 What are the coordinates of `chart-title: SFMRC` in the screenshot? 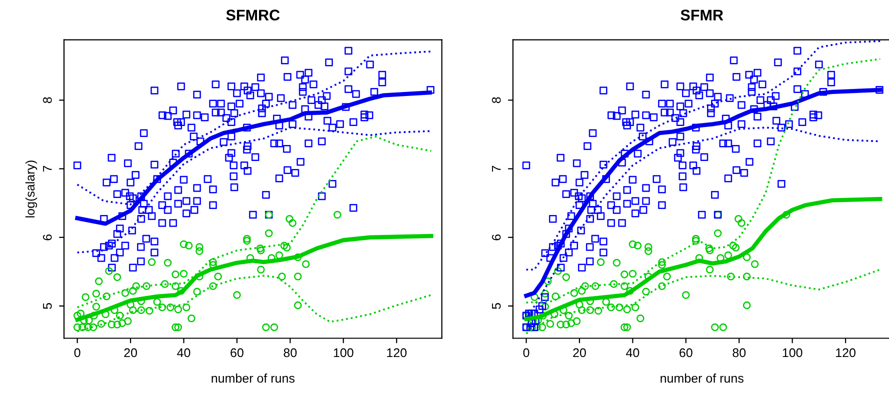 It's located at (253, 15).